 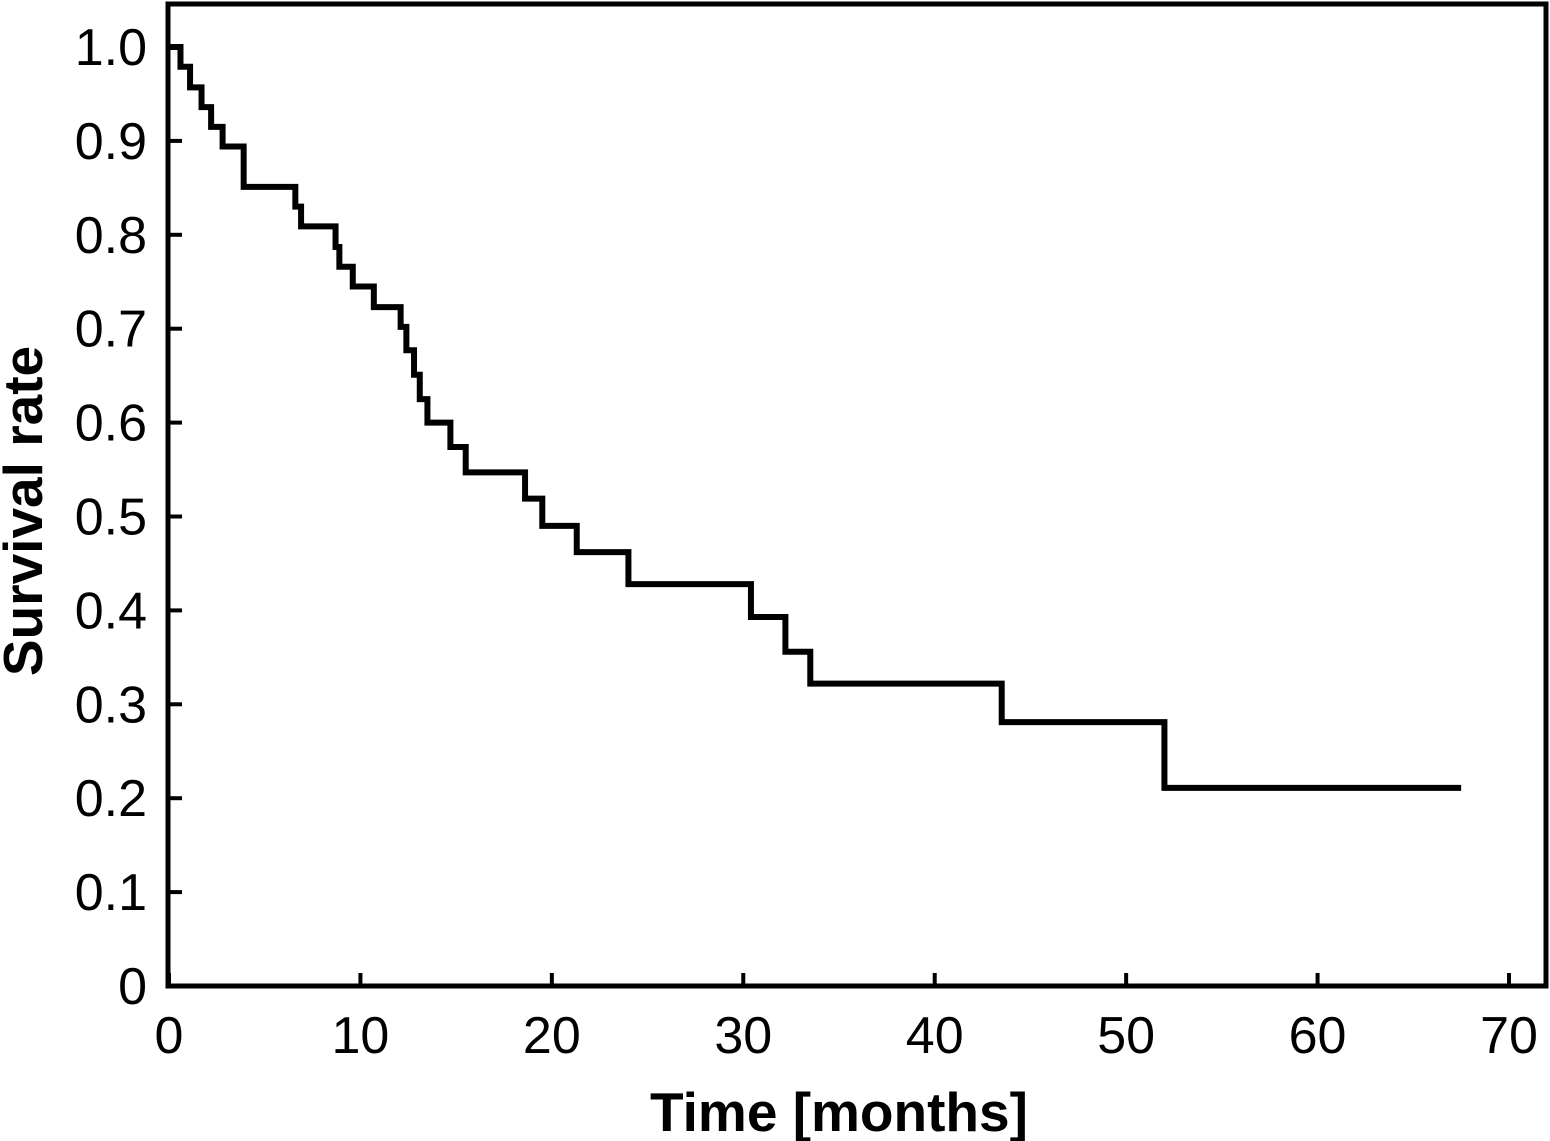 What do you see at coordinates (1126, 1036) in the screenshot?
I see `x-tick-label: 50` at bounding box center [1126, 1036].